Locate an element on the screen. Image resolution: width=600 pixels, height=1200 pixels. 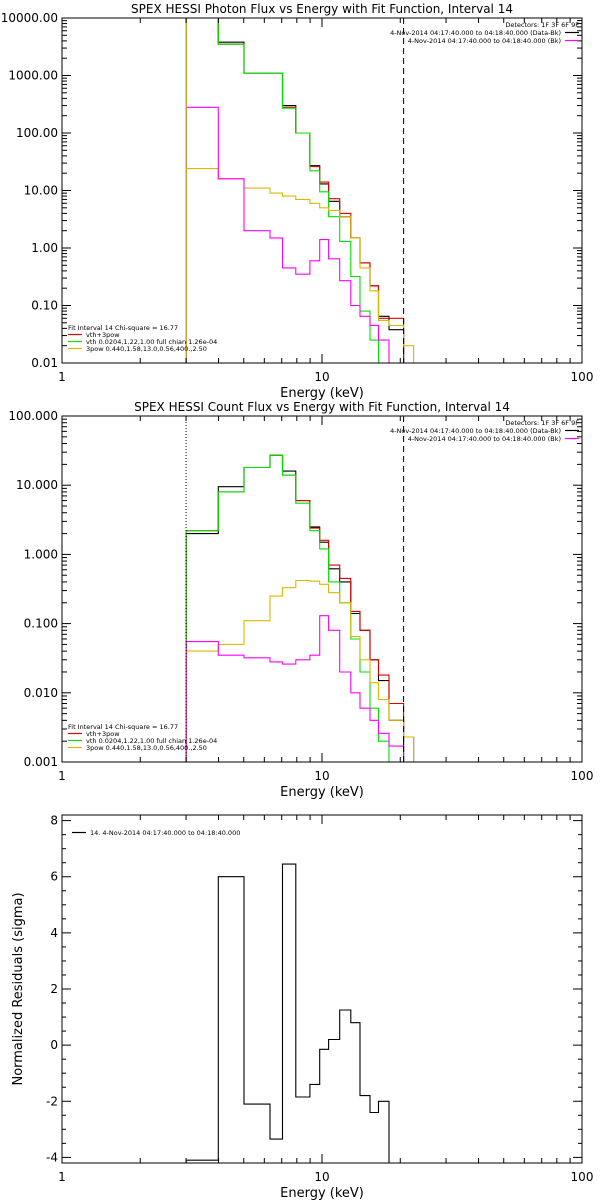
y-tick-label: 0.100 is located at coordinates (41, 624).